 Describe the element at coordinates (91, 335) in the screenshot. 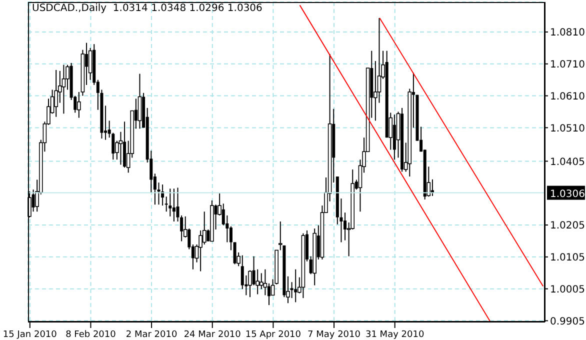

I see `x-tick-label: 8 Feb 2010` at that location.